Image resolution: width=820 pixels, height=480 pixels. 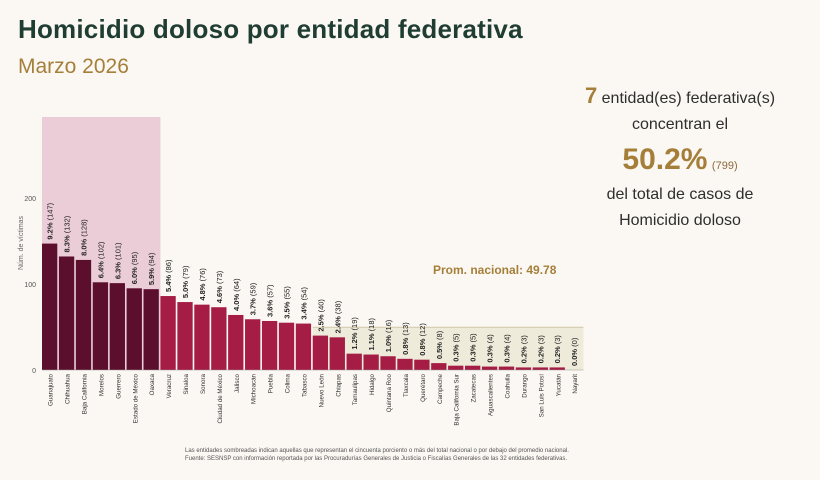 I want to click on bar-colima, so click(x=286, y=346).